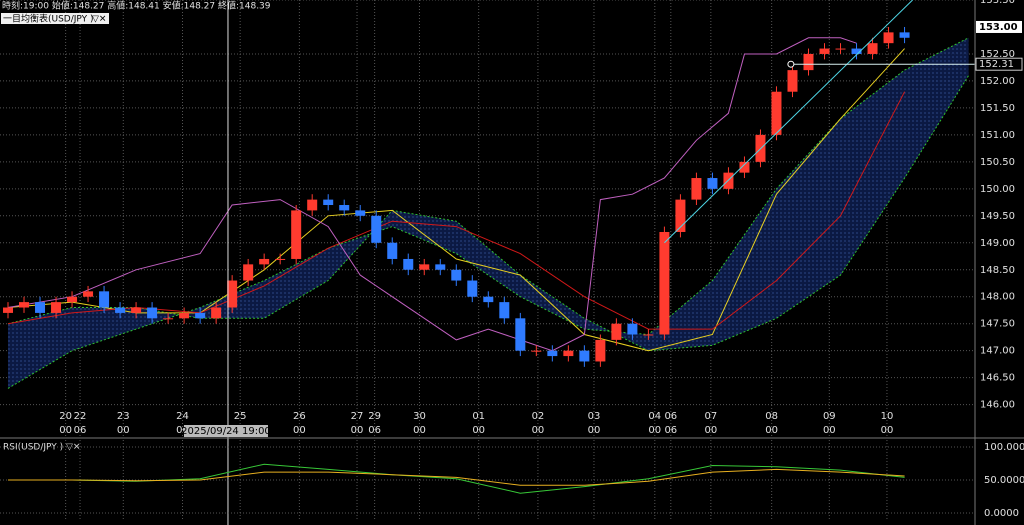 The height and width of the screenshot is (525, 1024). I want to click on y-tick-label: 150.50, so click(997, 162).